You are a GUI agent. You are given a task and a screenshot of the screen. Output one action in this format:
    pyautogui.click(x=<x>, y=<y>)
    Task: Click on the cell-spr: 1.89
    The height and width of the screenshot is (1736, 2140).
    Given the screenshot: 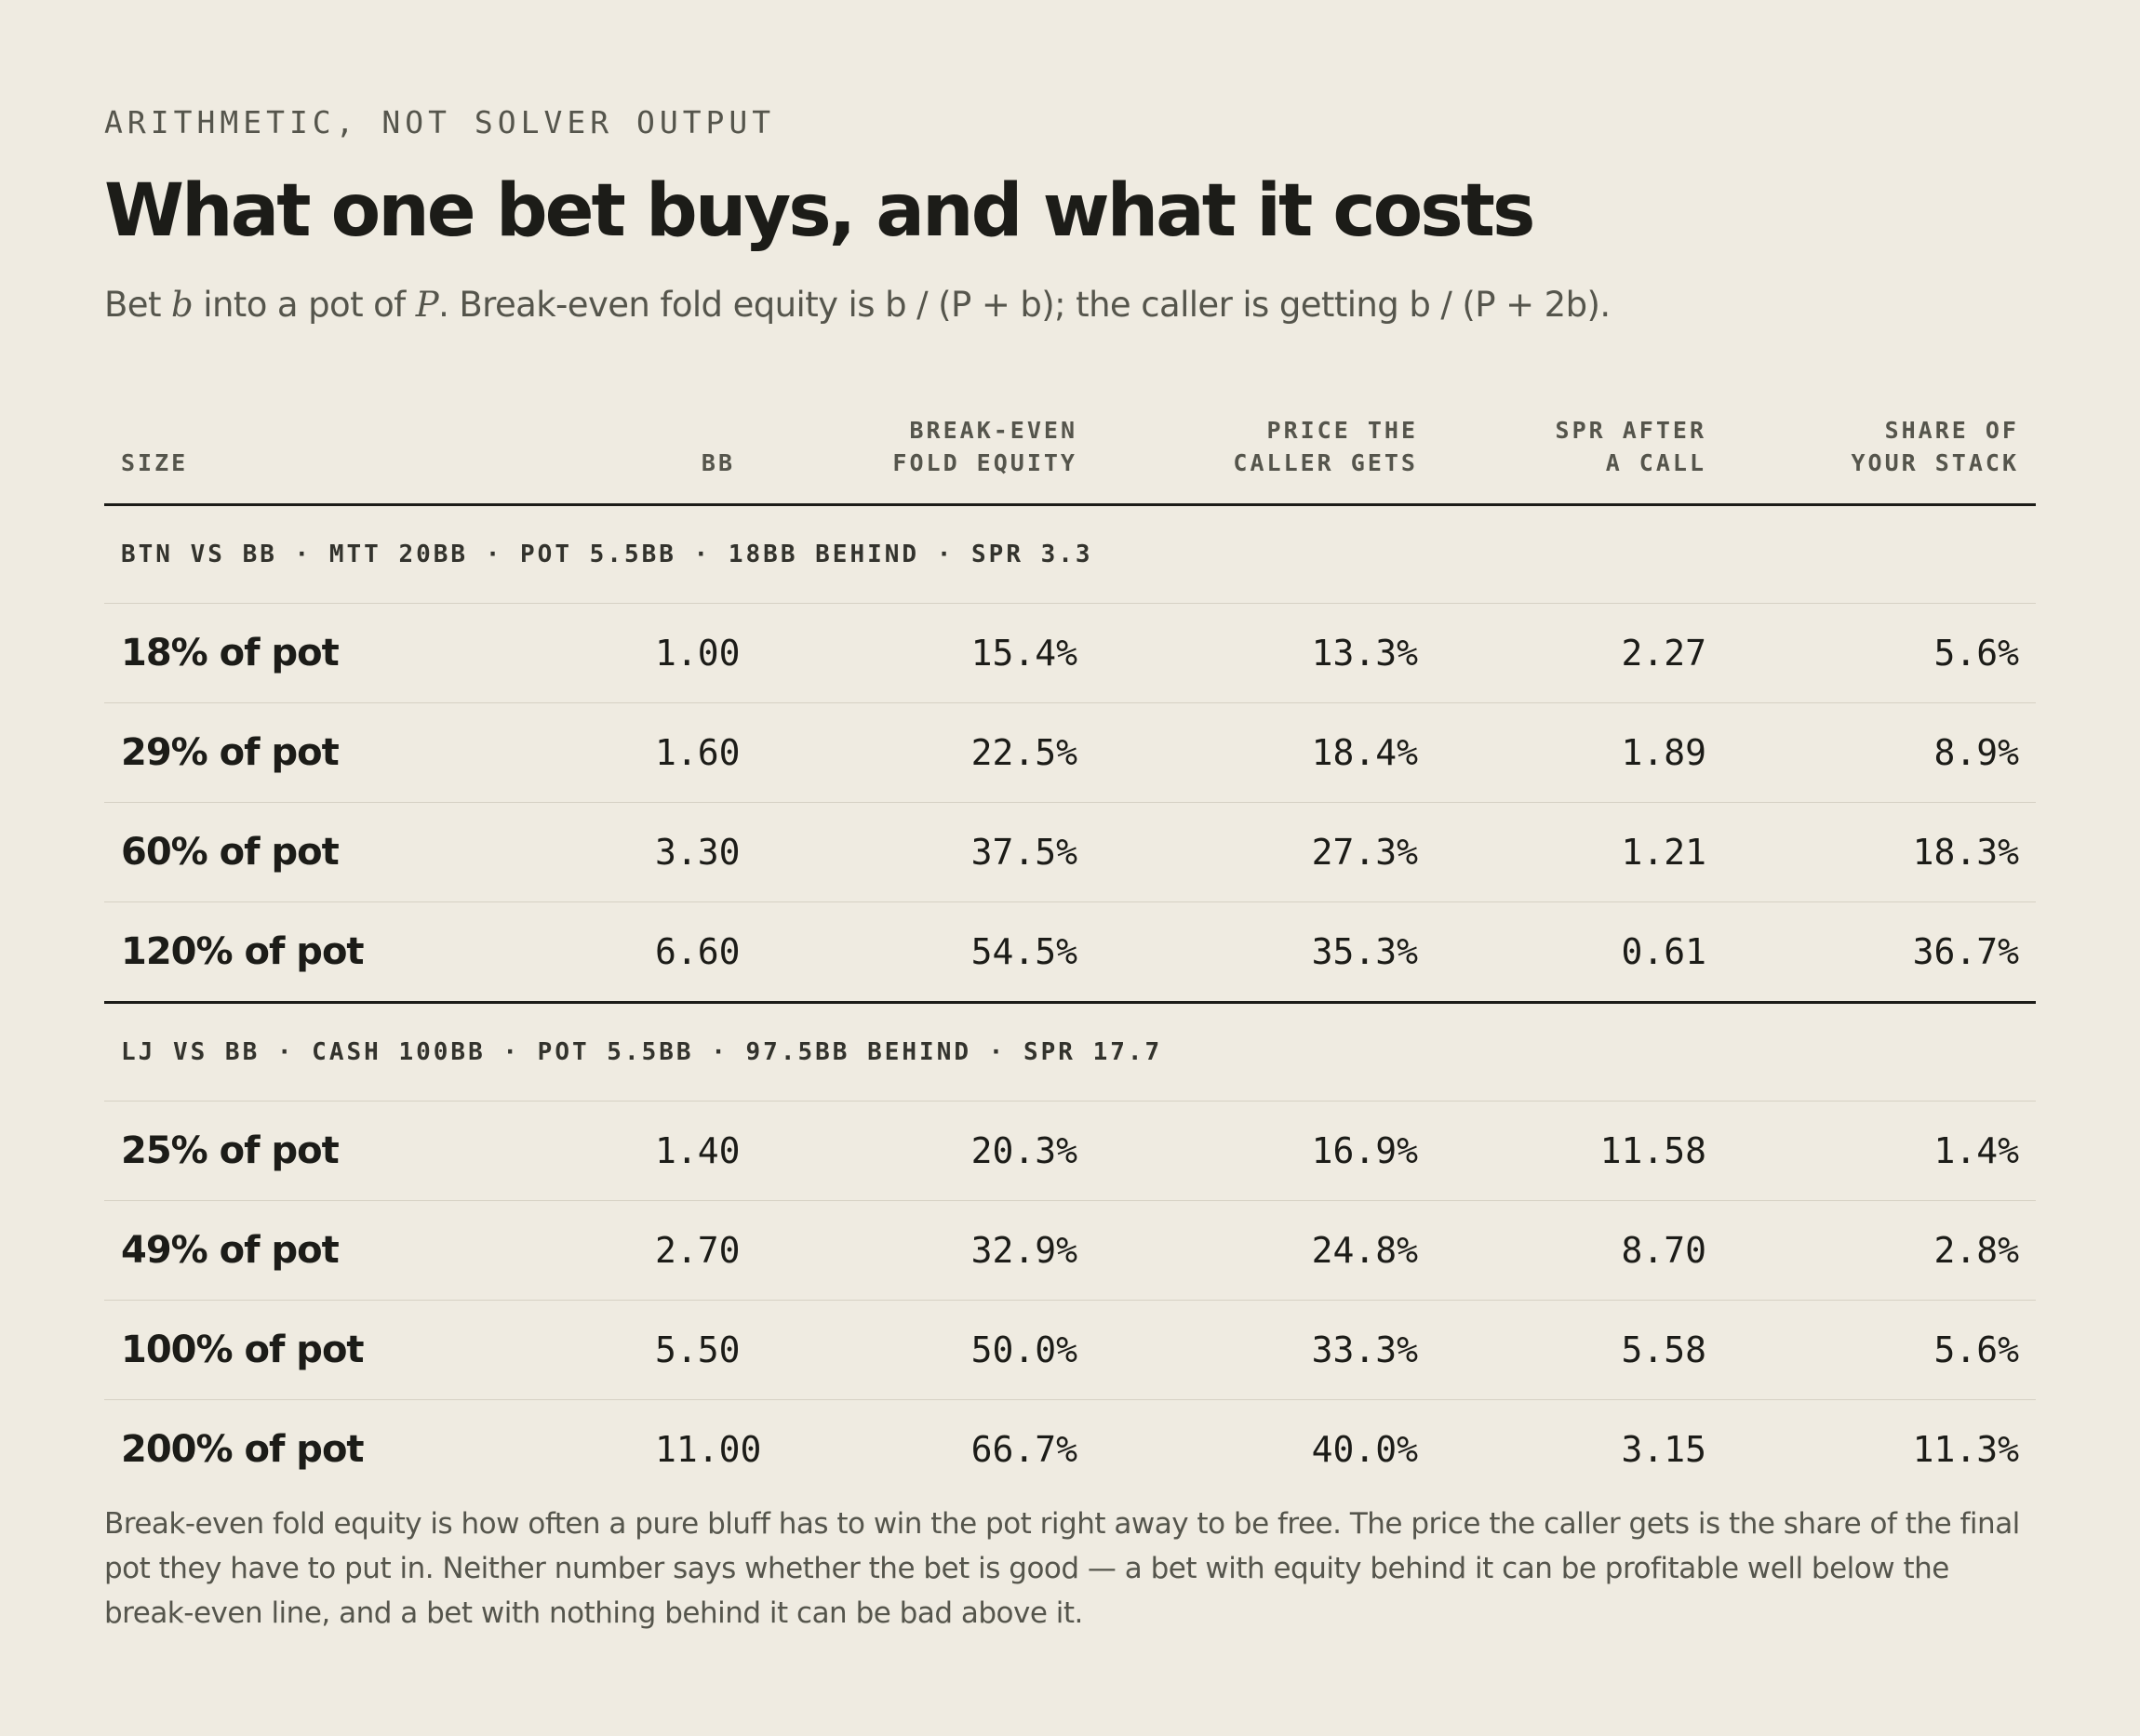 What is the action you would take?
    pyautogui.click(x=1579, y=752)
    